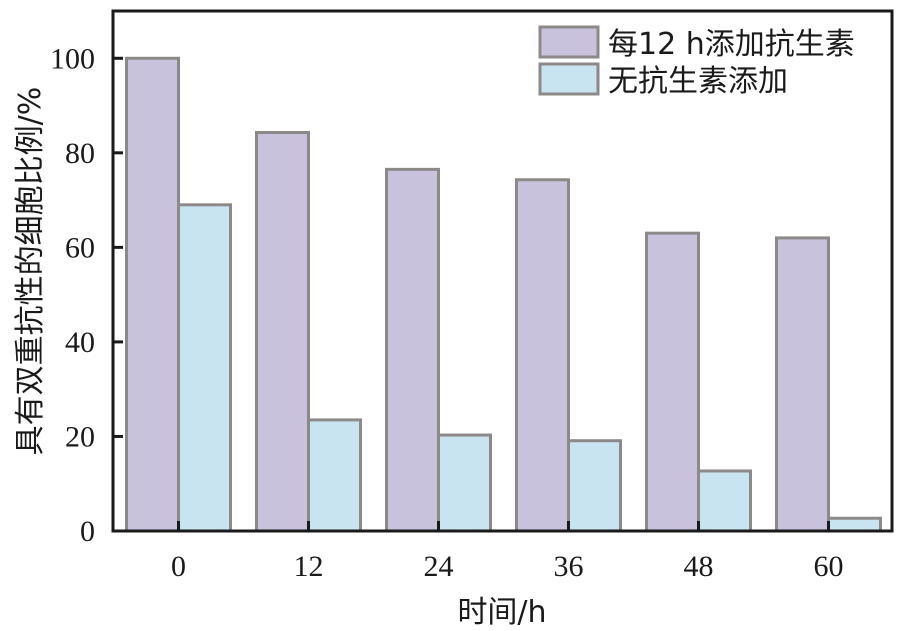  I want to click on y-axis-title: 具有双重抗性的细胞比例/%, so click(30, 271).